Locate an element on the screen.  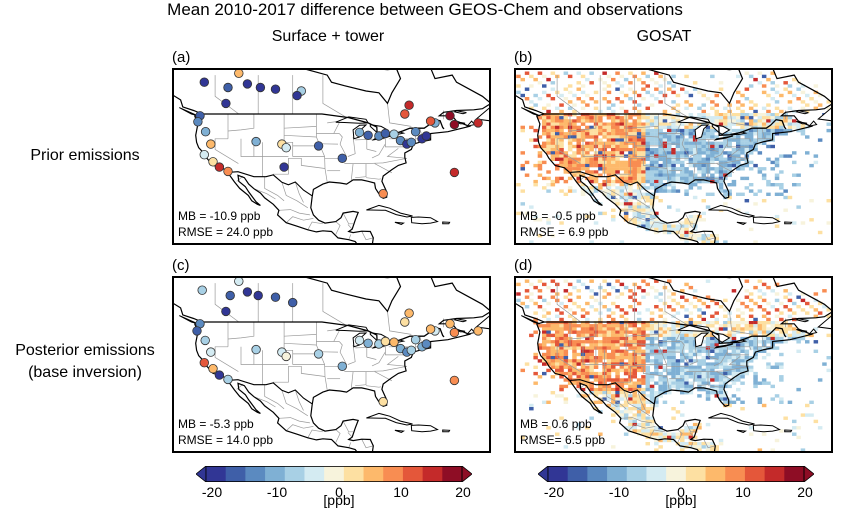
colorbar-right-tick-10: 10 is located at coordinates (743, 492).